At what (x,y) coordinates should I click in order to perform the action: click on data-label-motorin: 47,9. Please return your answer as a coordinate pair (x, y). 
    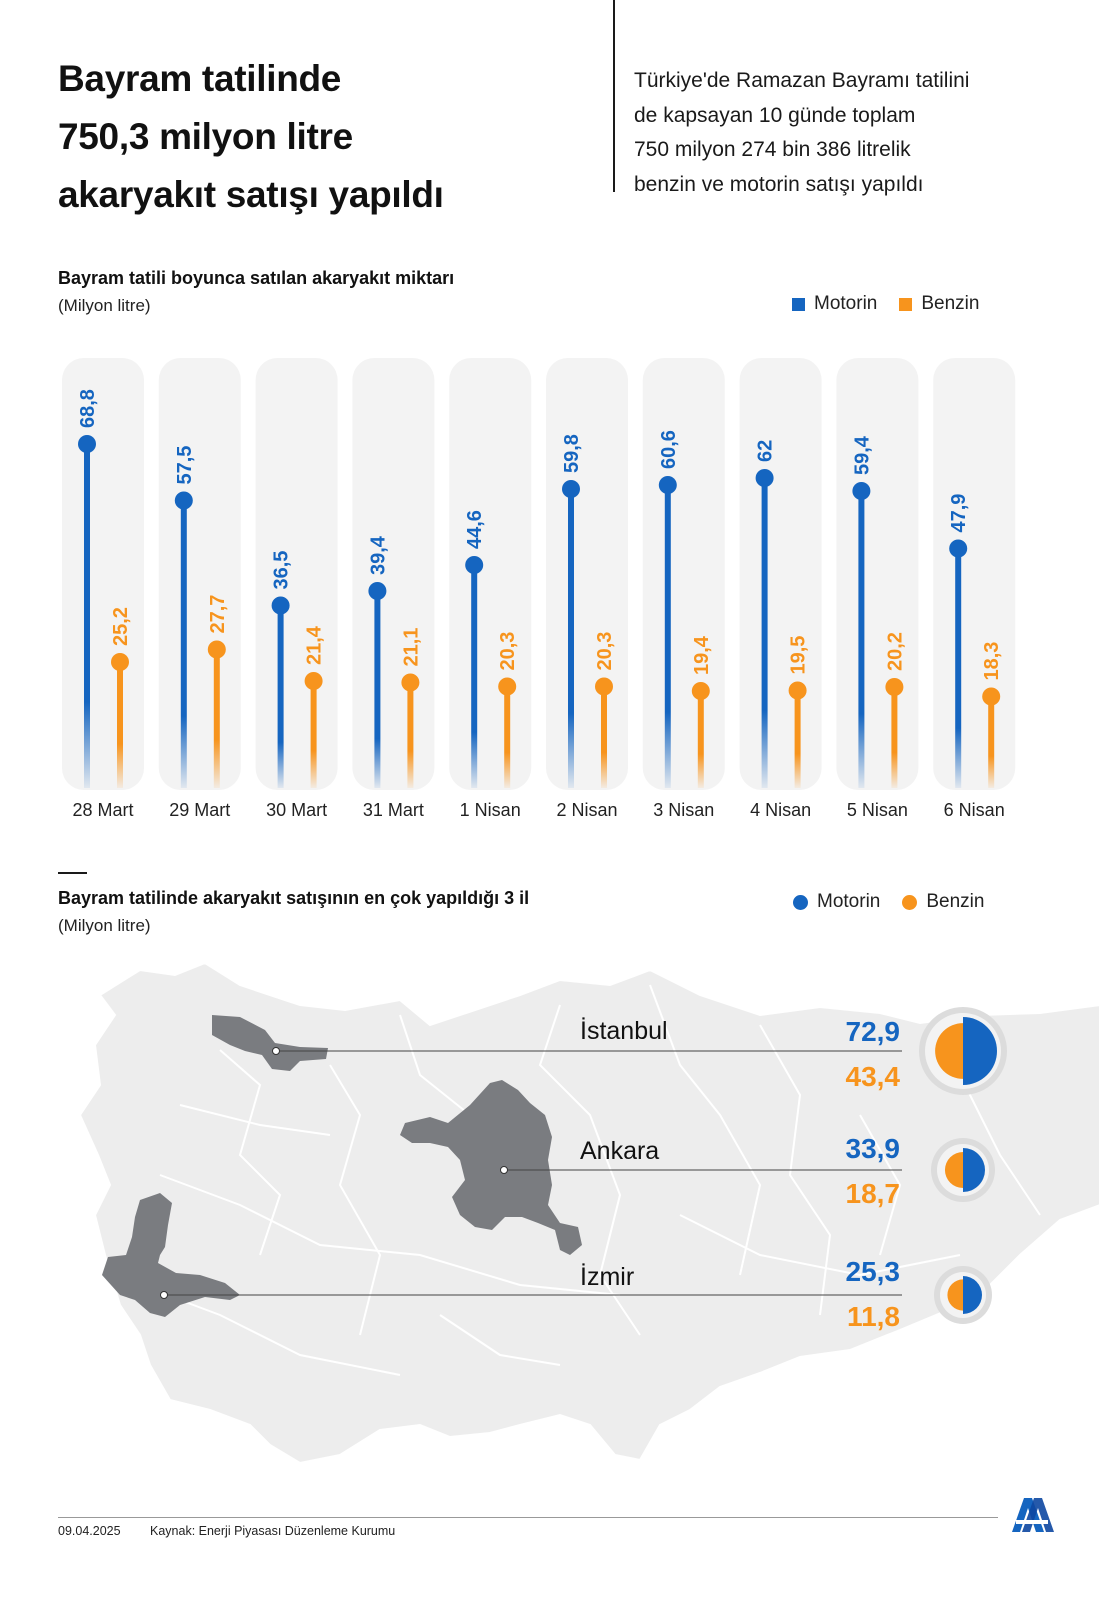
    Looking at the image, I should click on (959, 513).